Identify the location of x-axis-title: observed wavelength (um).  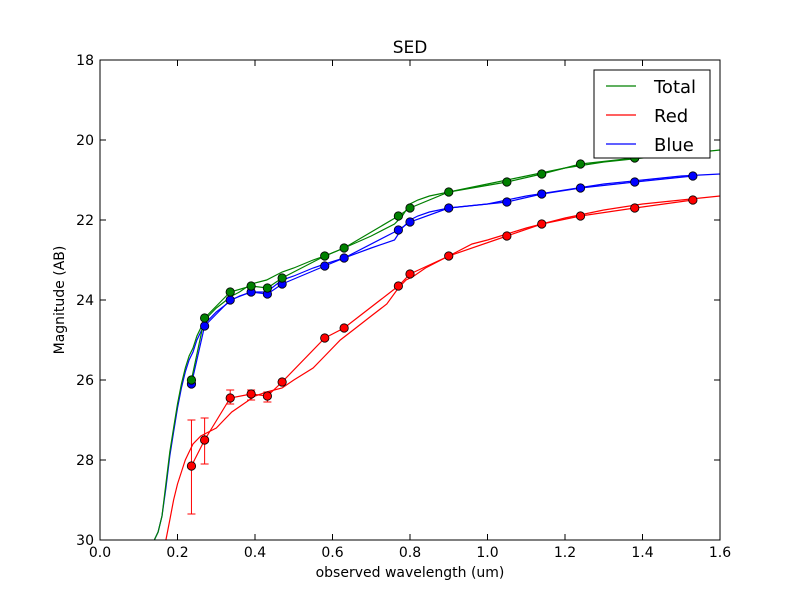
(410, 573).